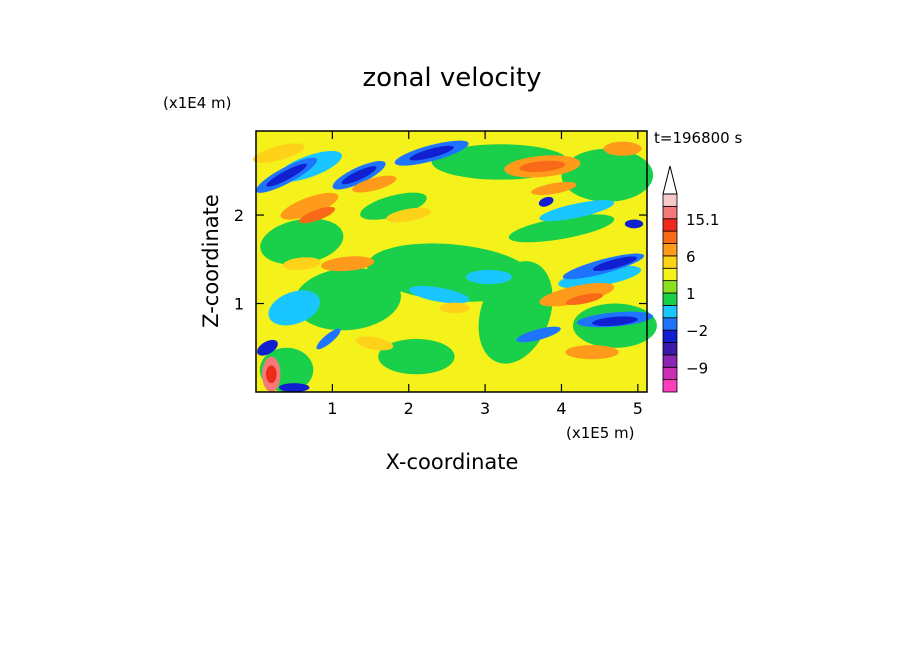  Describe the element at coordinates (211, 261) in the screenshot. I see `y-axis-label: Z-coordinate` at that location.